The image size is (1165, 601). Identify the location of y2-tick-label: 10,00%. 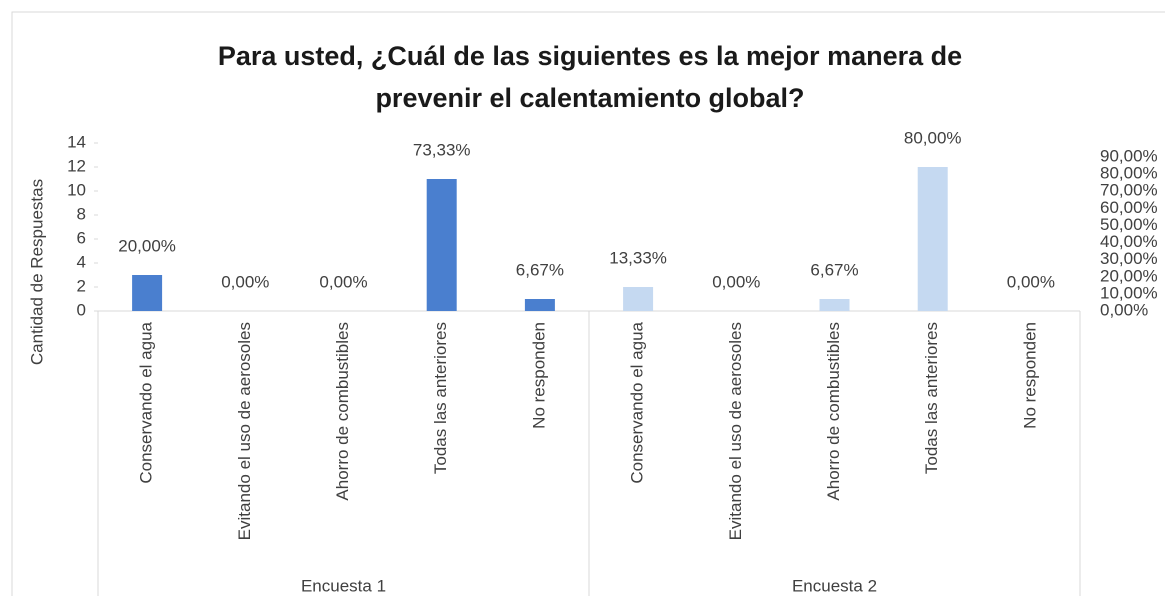
(1129, 292).